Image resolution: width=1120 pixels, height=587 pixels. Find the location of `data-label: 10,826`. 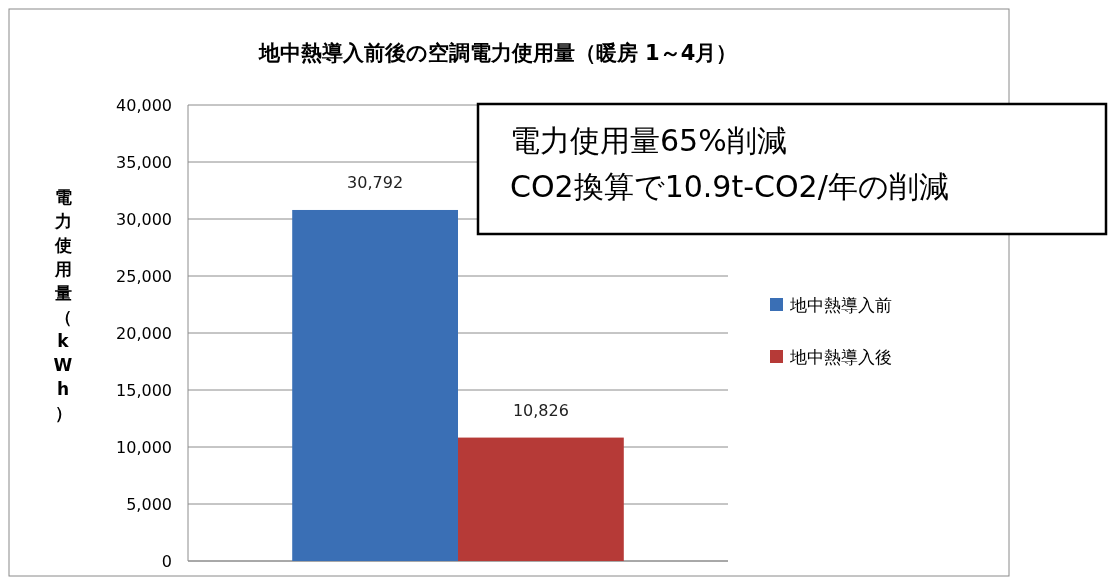

data-label: 10,826 is located at coordinates (540, 410).